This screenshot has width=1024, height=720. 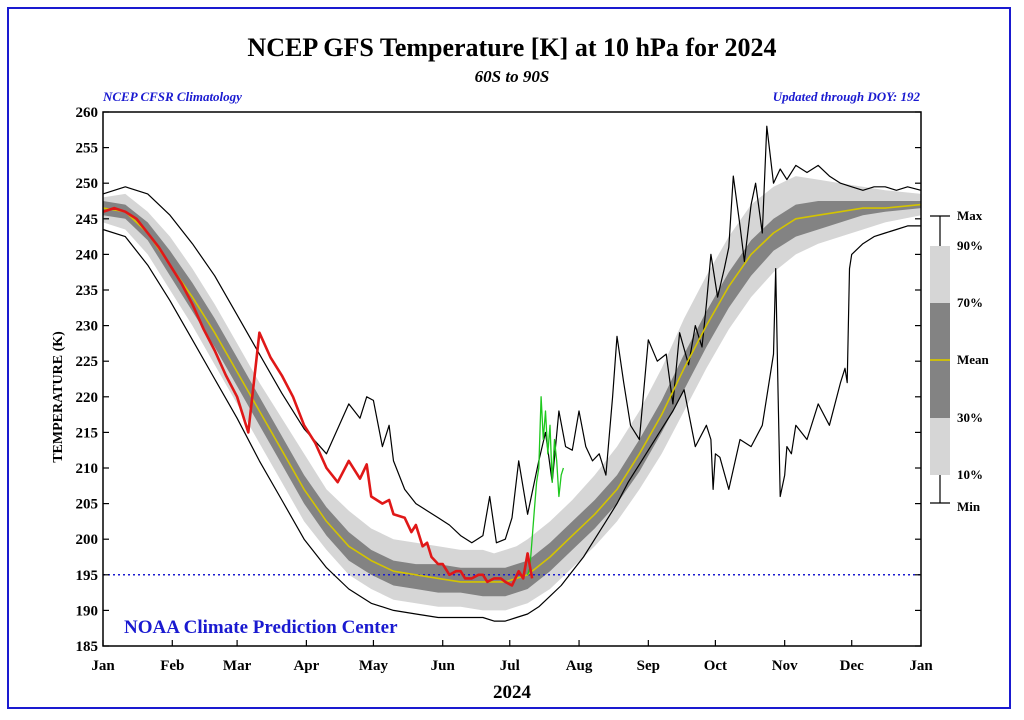 I want to click on x-tick-label: Sep, so click(x=648, y=666).